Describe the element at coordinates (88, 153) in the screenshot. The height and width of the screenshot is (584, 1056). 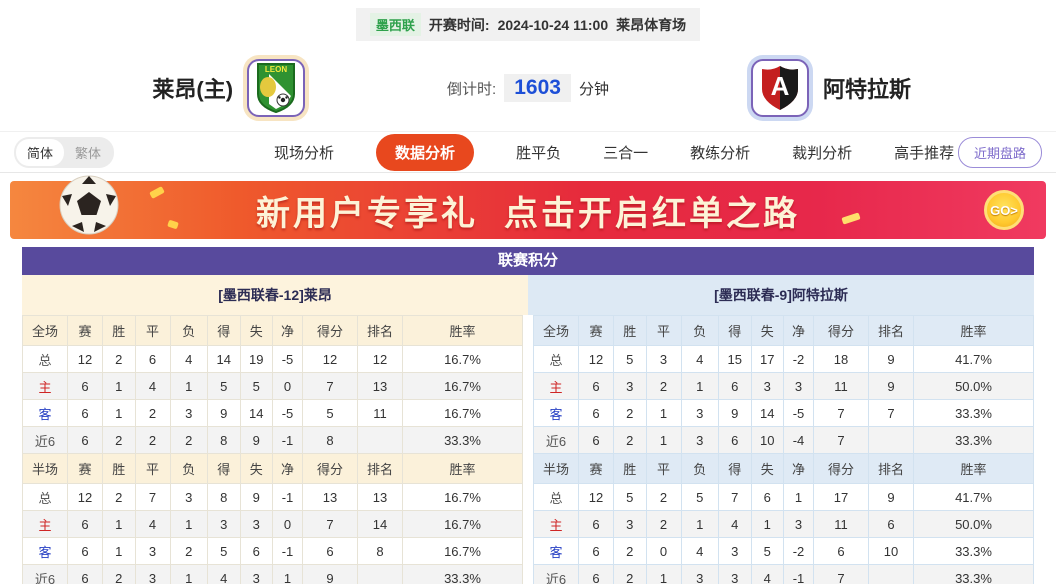
I see `lang-traditional: 繁体` at that location.